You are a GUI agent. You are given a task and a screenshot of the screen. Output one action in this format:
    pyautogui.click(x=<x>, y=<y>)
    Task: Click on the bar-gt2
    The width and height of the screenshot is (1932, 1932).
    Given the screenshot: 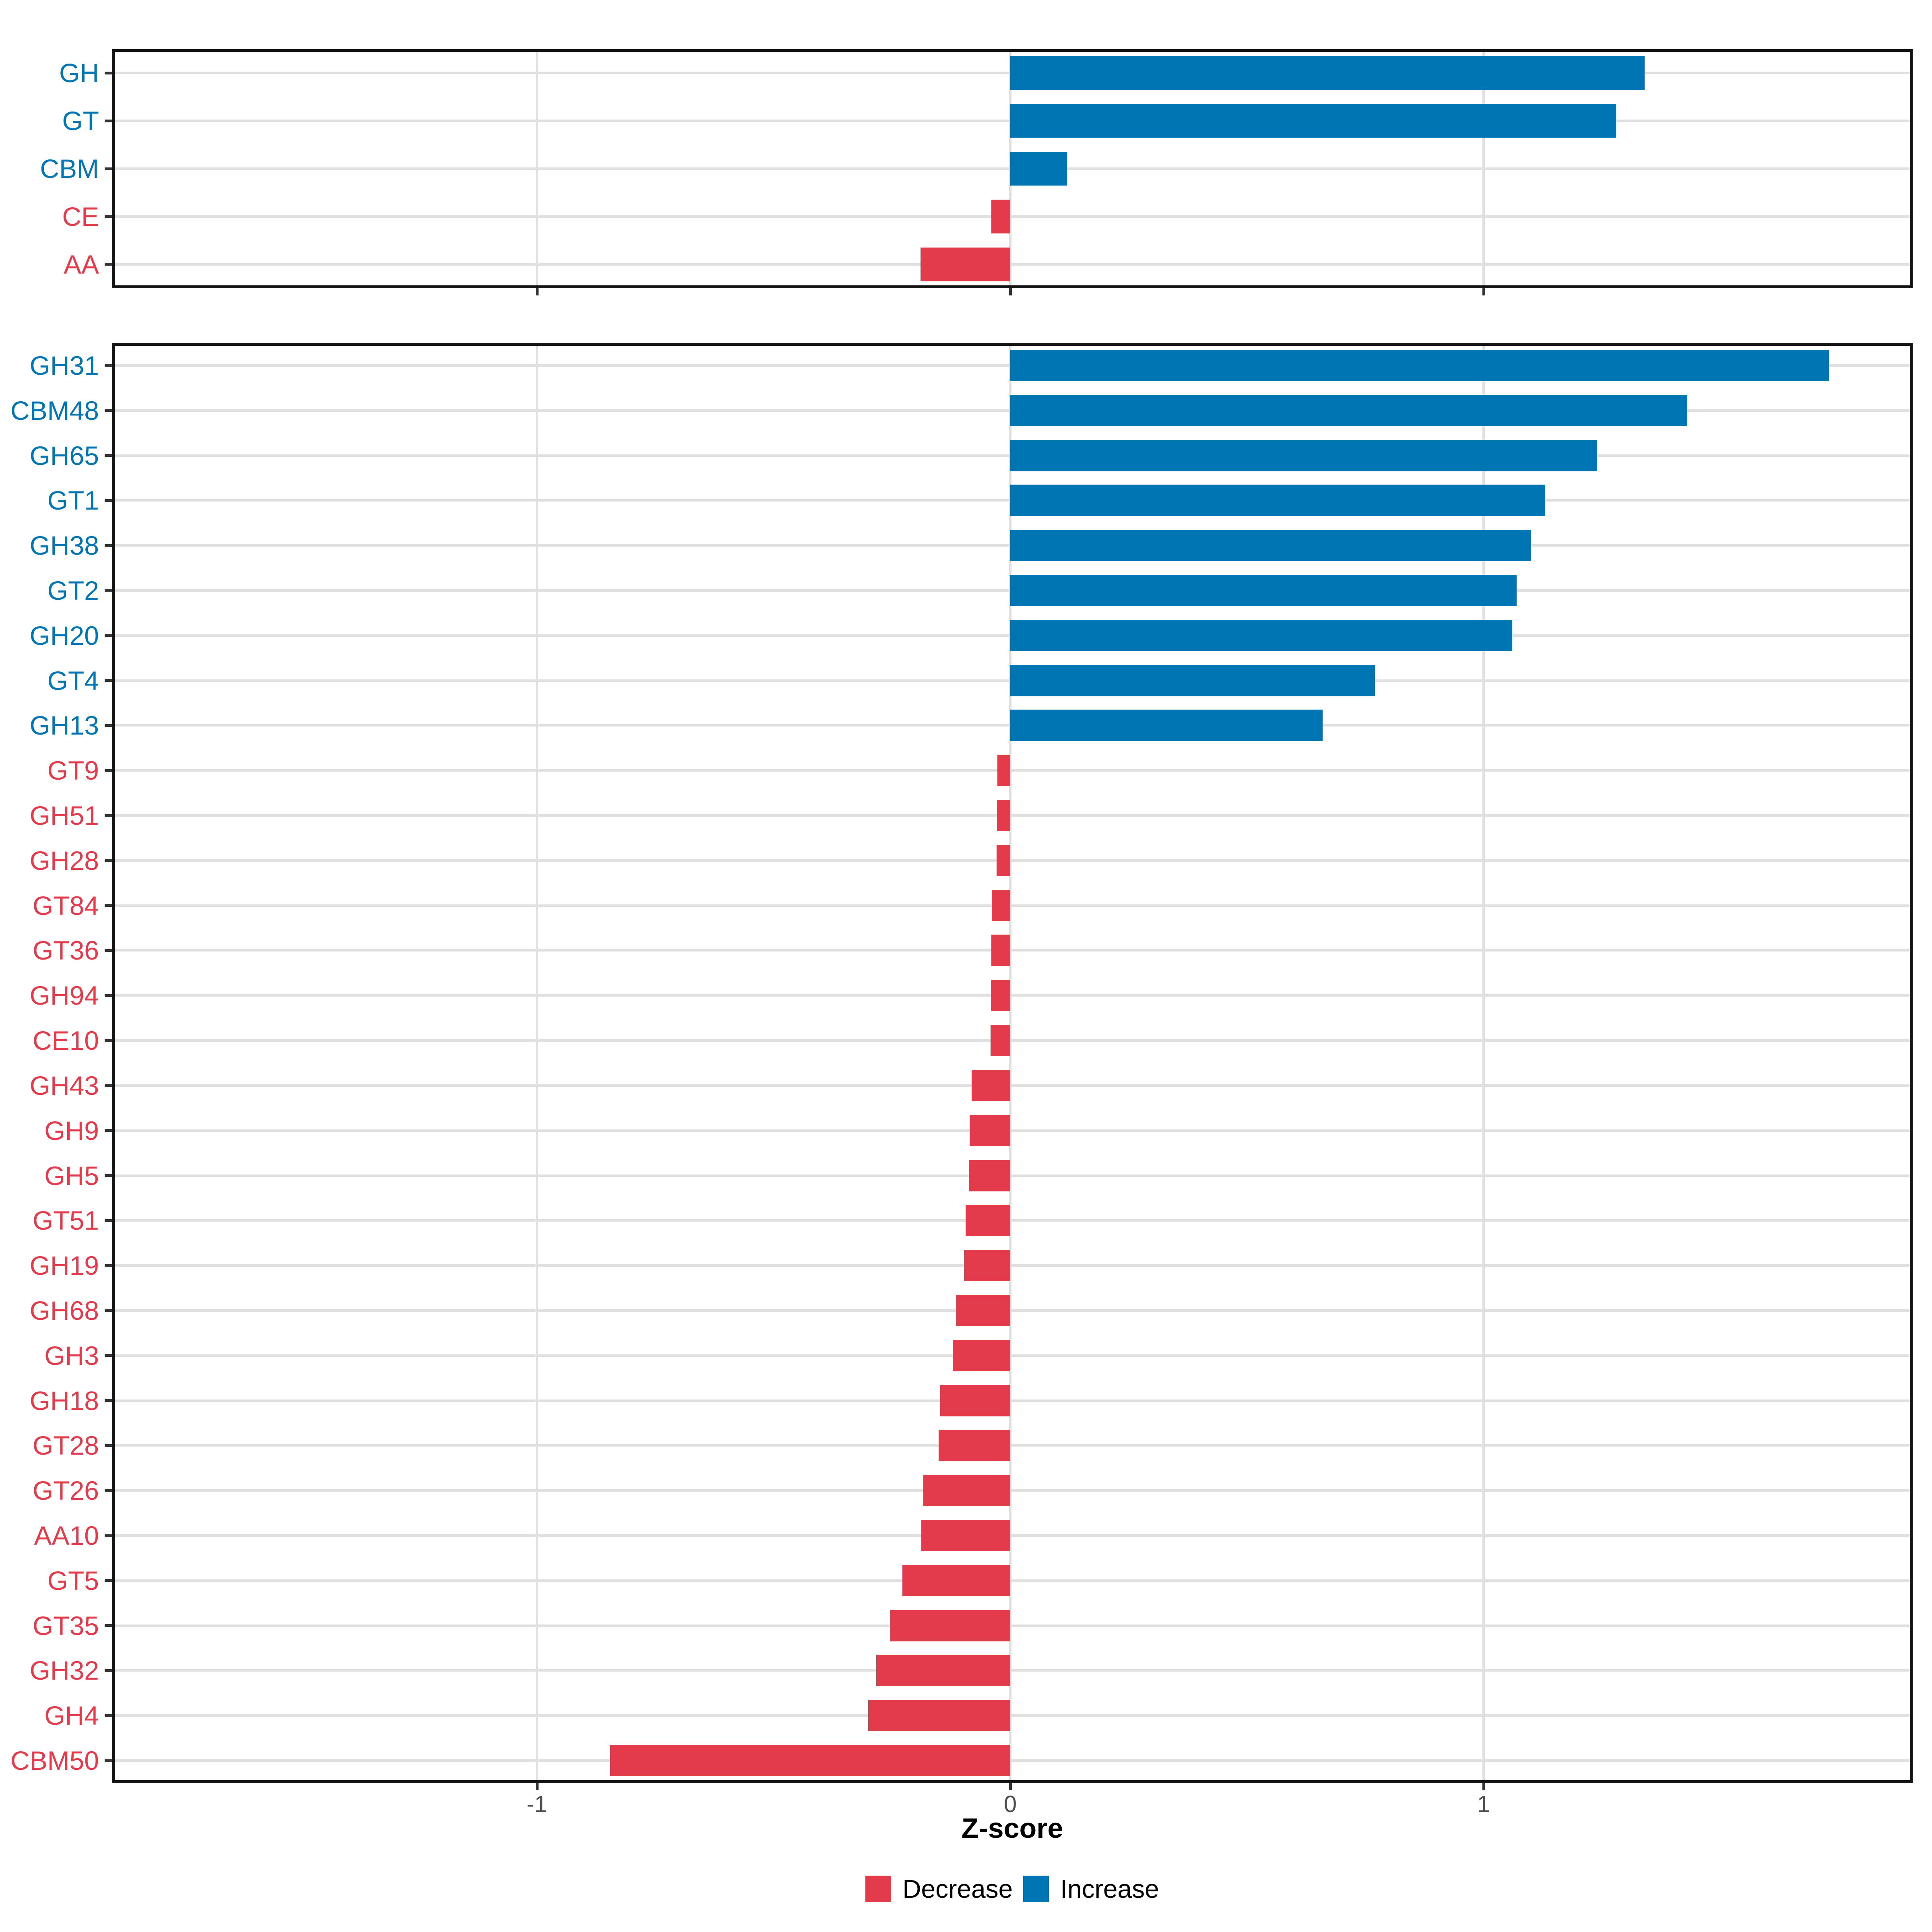 What is the action you would take?
    pyautogui.click(x=1263, y=590)
    